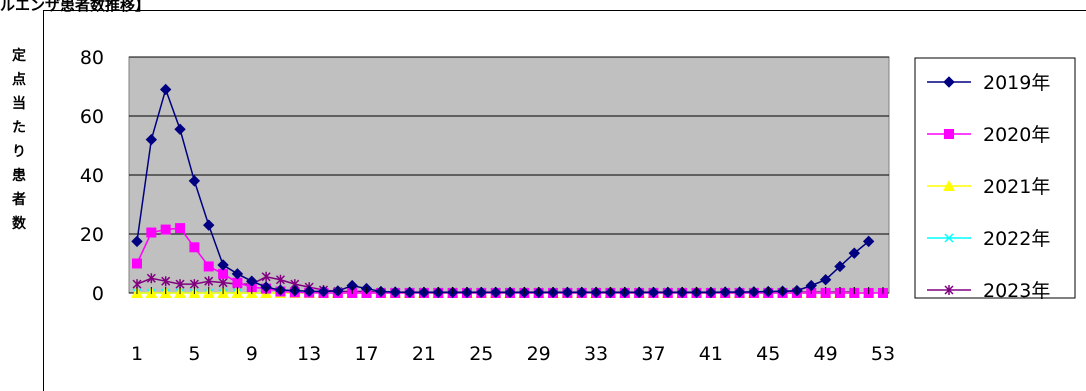 The image size is (1086, 391). Describe the element at coordinates (19, 80) in the screenshot. I see `y-axis-label-char: 点` at that location.